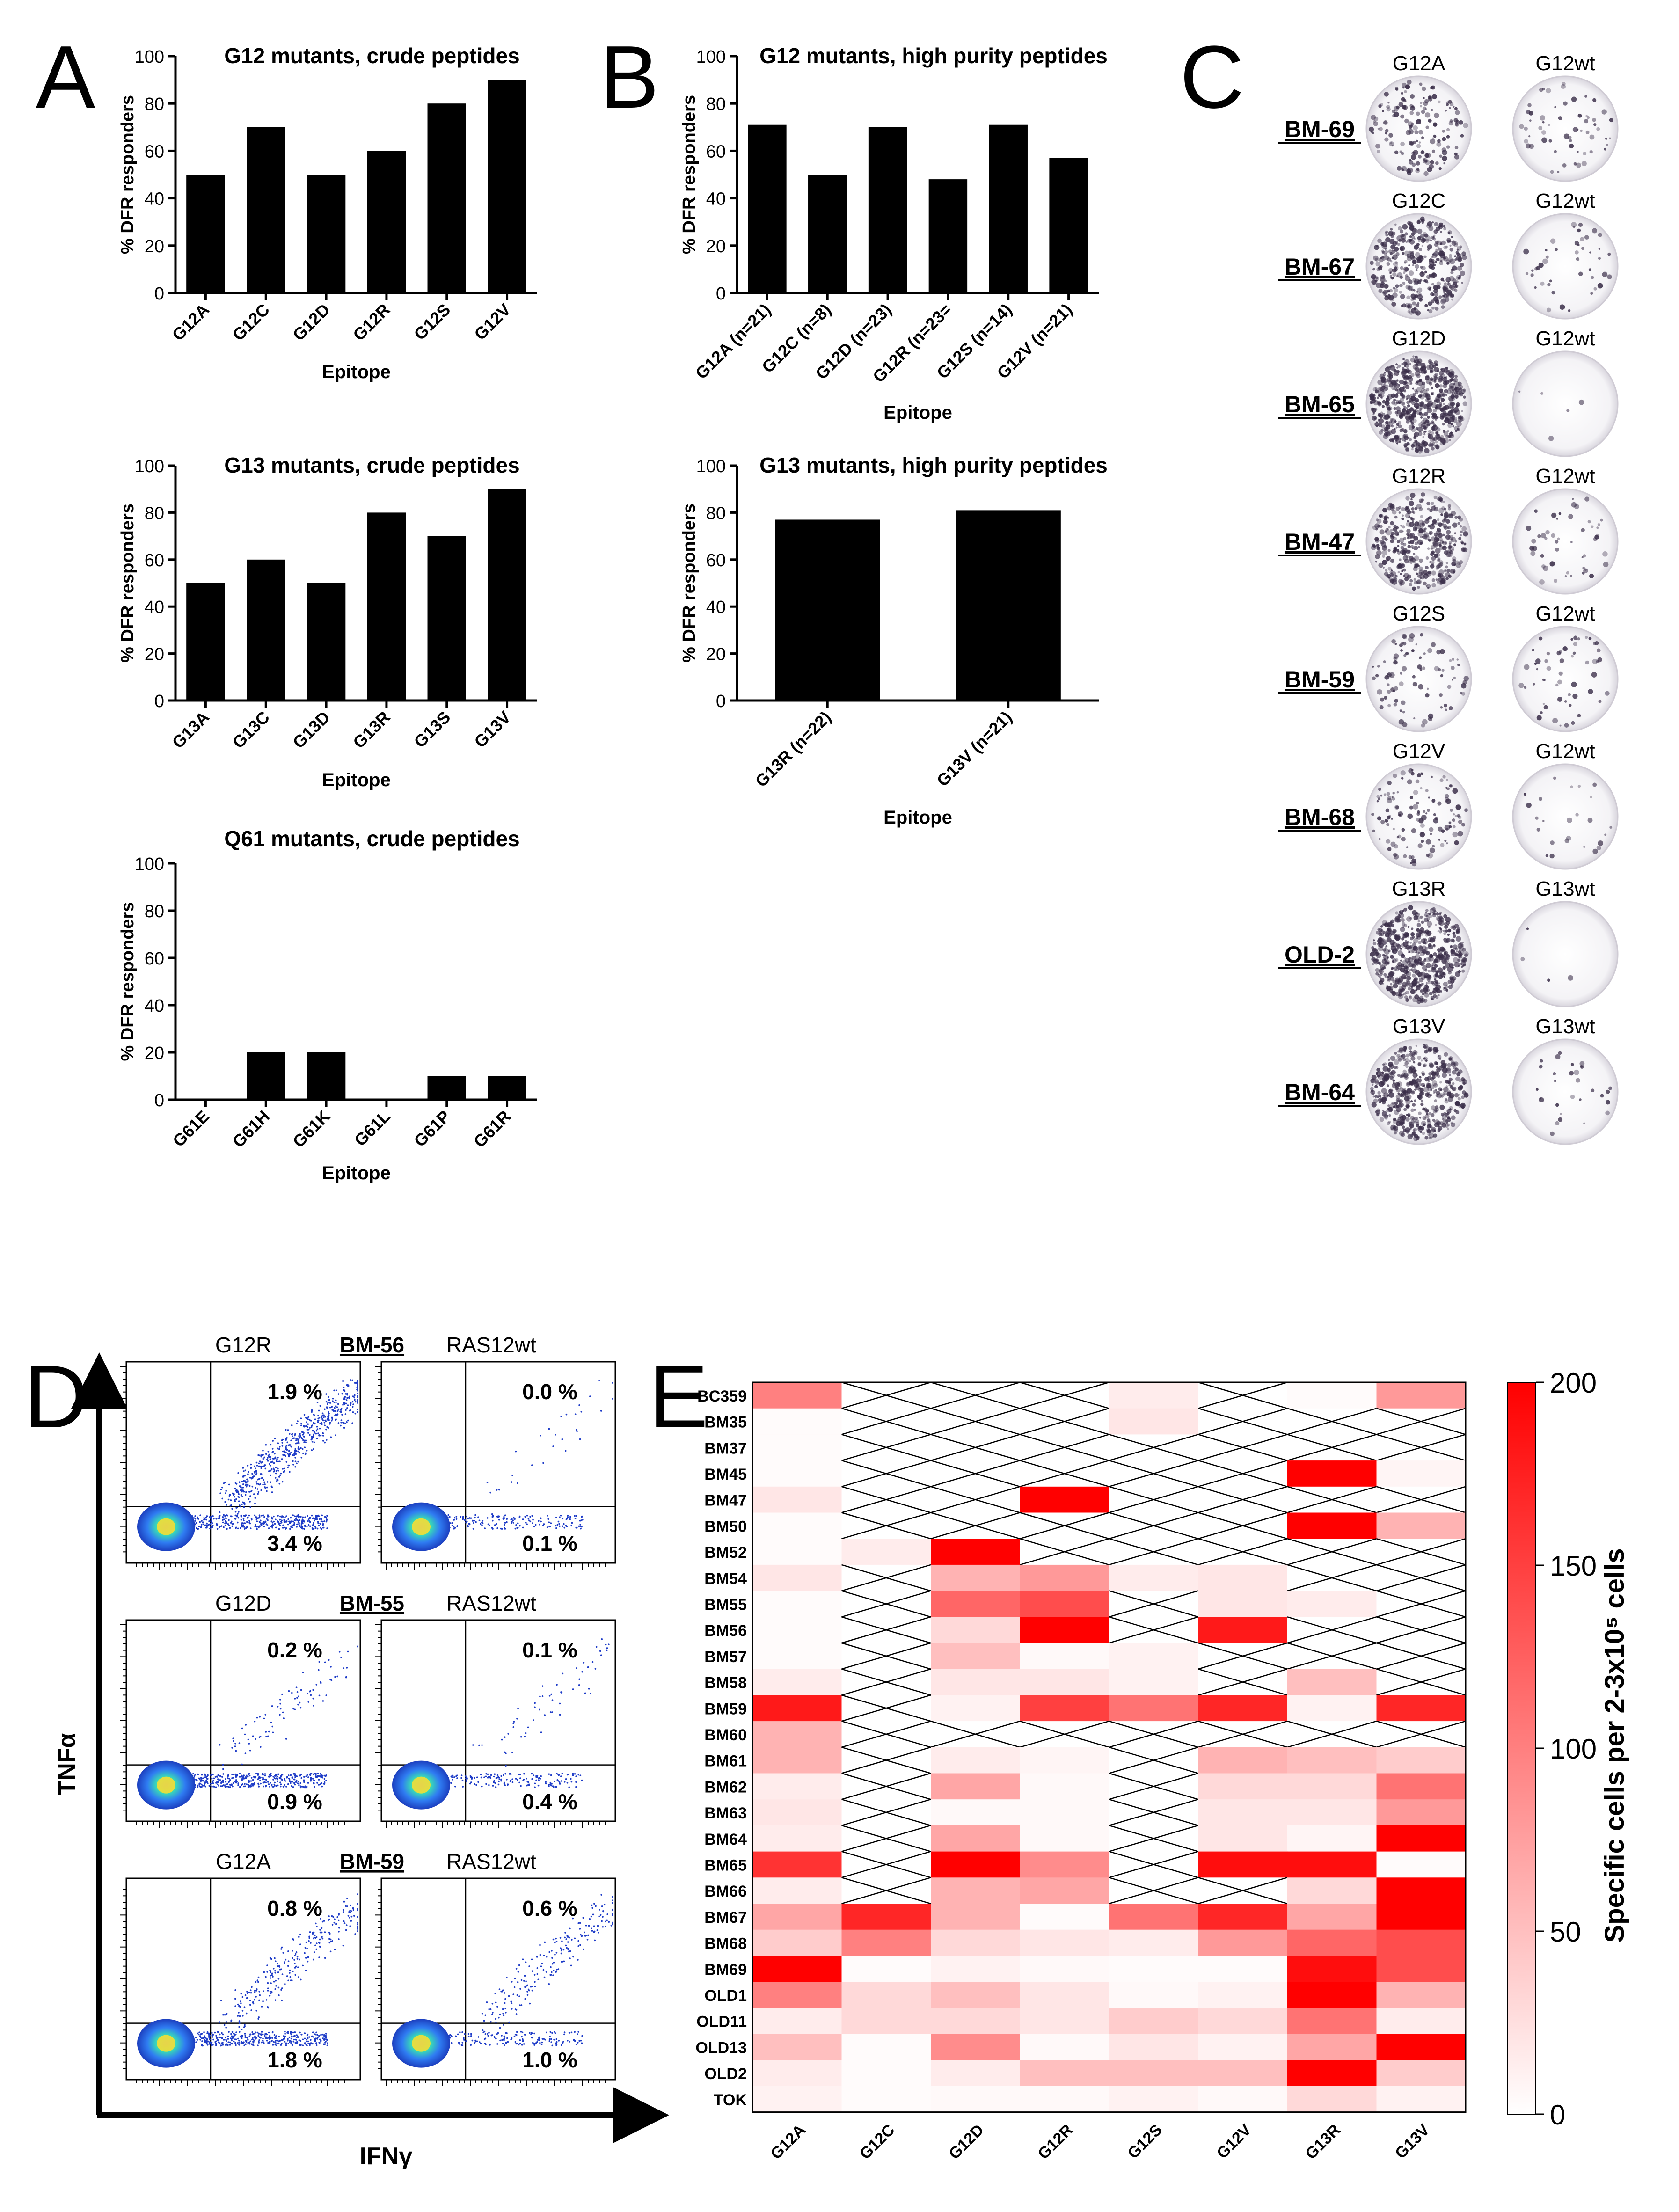 Image resolution: width=1679 pixels, height=2212 pixels. I want to click on upper-right-percent: 1.9 %, so click(294, 1392).